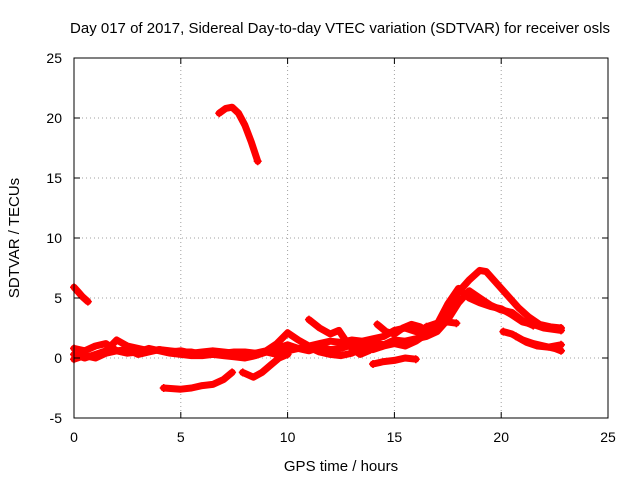 The height and width of the screenshot is (480, 640). Describe the element at coordinates (54, 178) in the screenshot. I see `y-tick-label: 15` at that location.